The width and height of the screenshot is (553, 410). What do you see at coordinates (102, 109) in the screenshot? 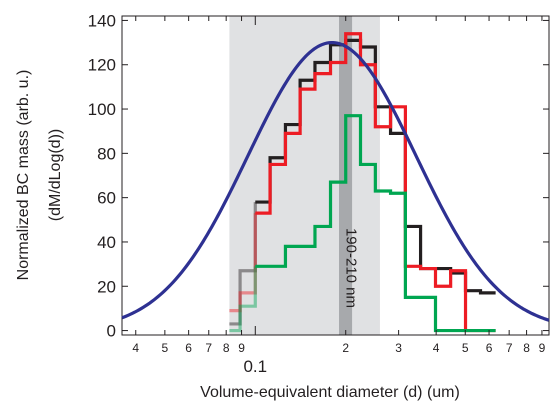
I see `y-tick-label: 100` at bounding box center [102, 109].